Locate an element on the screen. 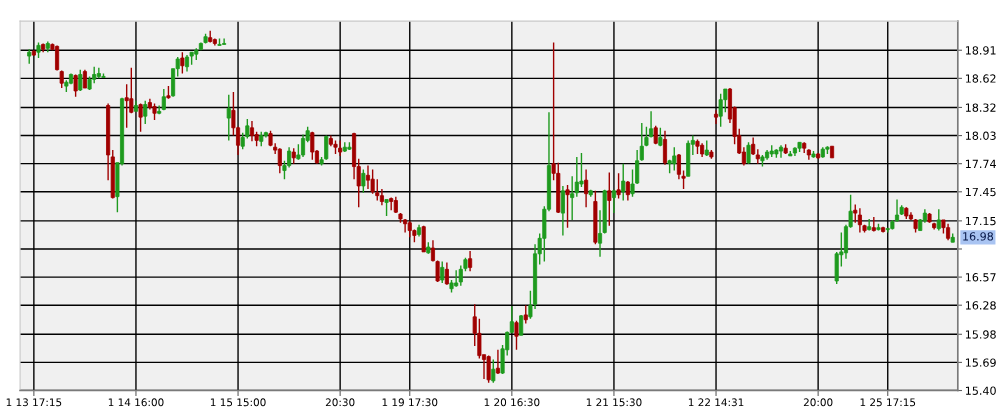 The width and height of the screenshot is (1004, 415). y-tick-label: 15.98 is located at coordinates (980, 334).